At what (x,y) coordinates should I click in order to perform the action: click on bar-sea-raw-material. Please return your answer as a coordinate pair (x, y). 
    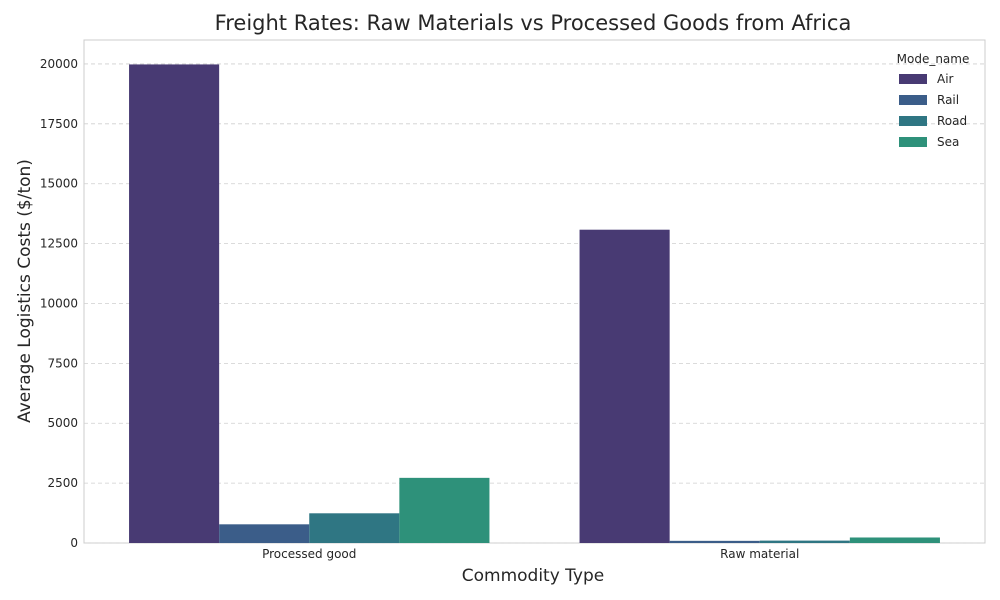
    Looking at the image, I should click on (894, 540).